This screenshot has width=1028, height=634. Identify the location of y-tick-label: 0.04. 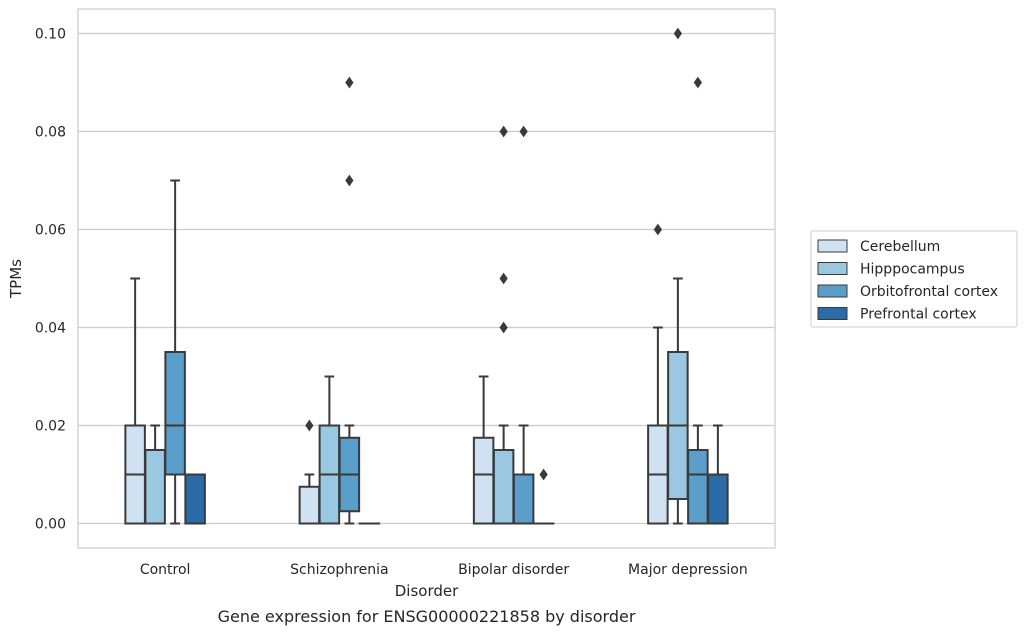
(50, 329).